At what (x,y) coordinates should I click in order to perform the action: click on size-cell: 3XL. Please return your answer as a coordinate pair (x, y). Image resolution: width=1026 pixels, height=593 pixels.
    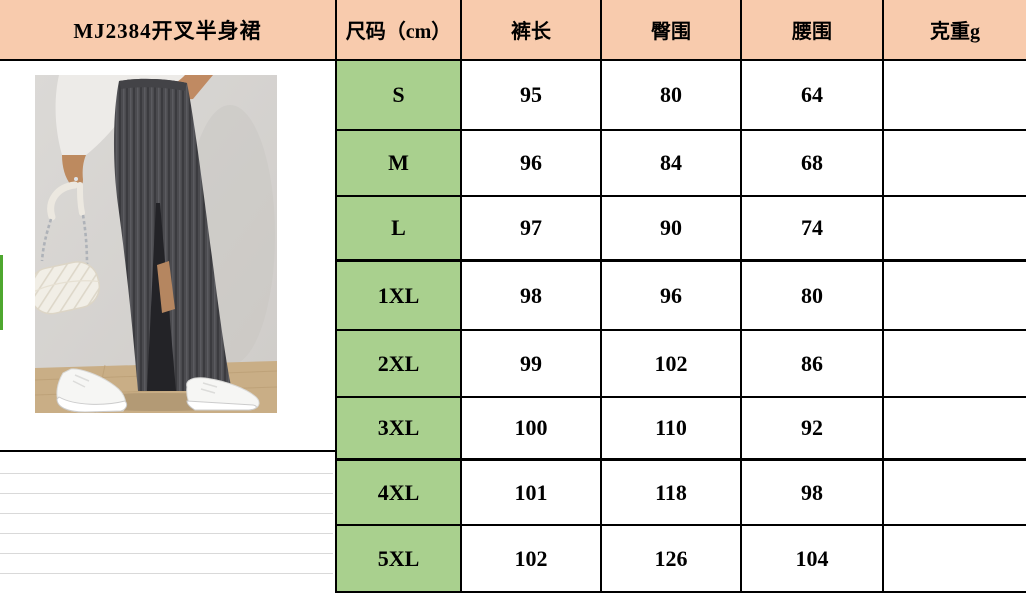
    Looking at the image, I should click on (399, 429).